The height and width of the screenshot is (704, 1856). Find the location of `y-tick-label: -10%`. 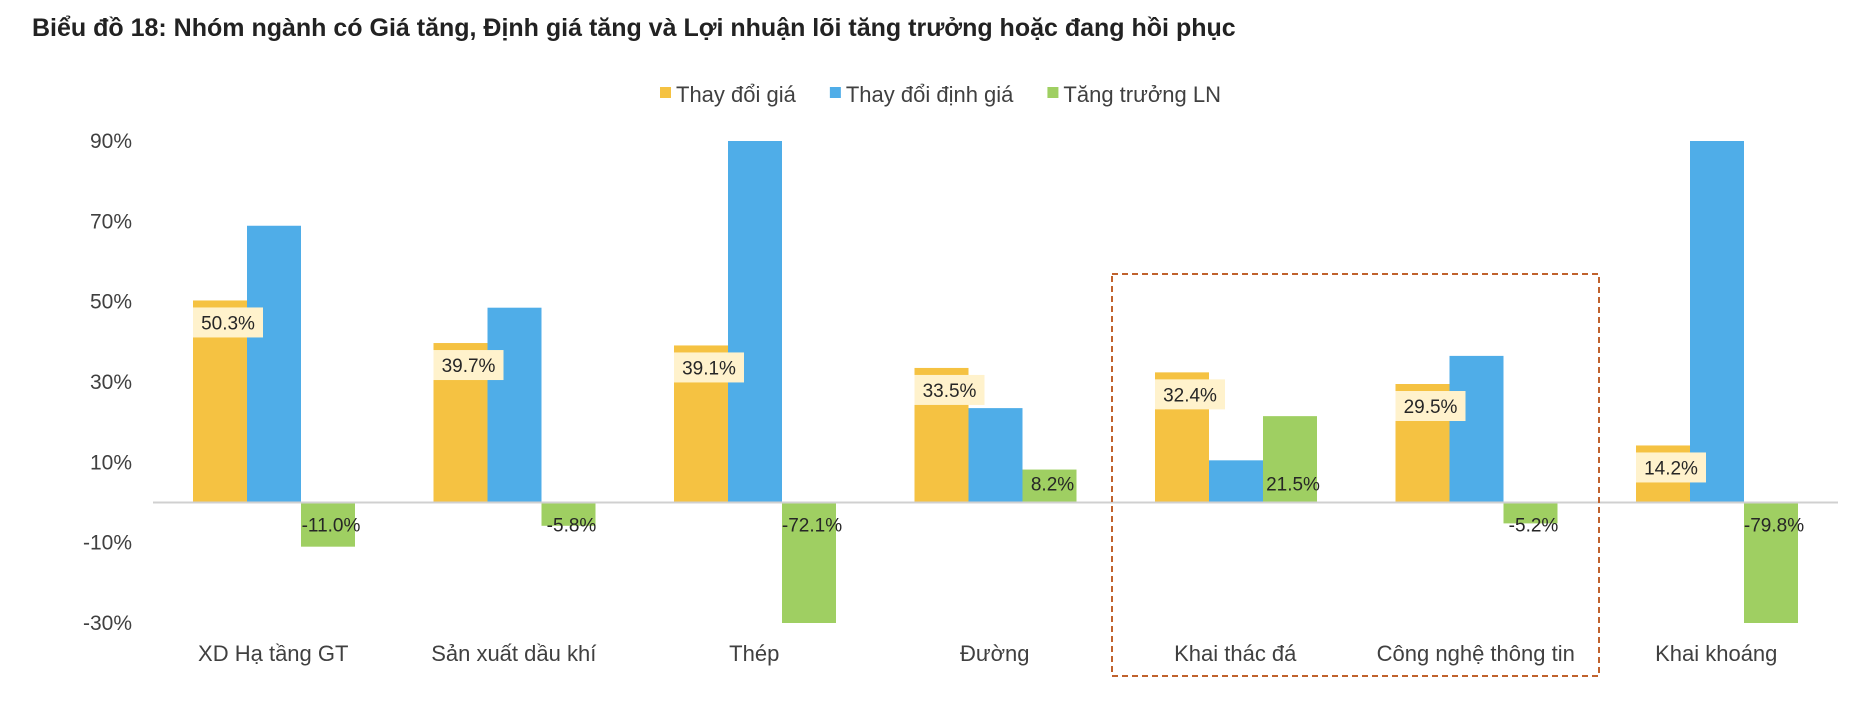

y-tick-label: -10% is located at coordinates (107, 543).